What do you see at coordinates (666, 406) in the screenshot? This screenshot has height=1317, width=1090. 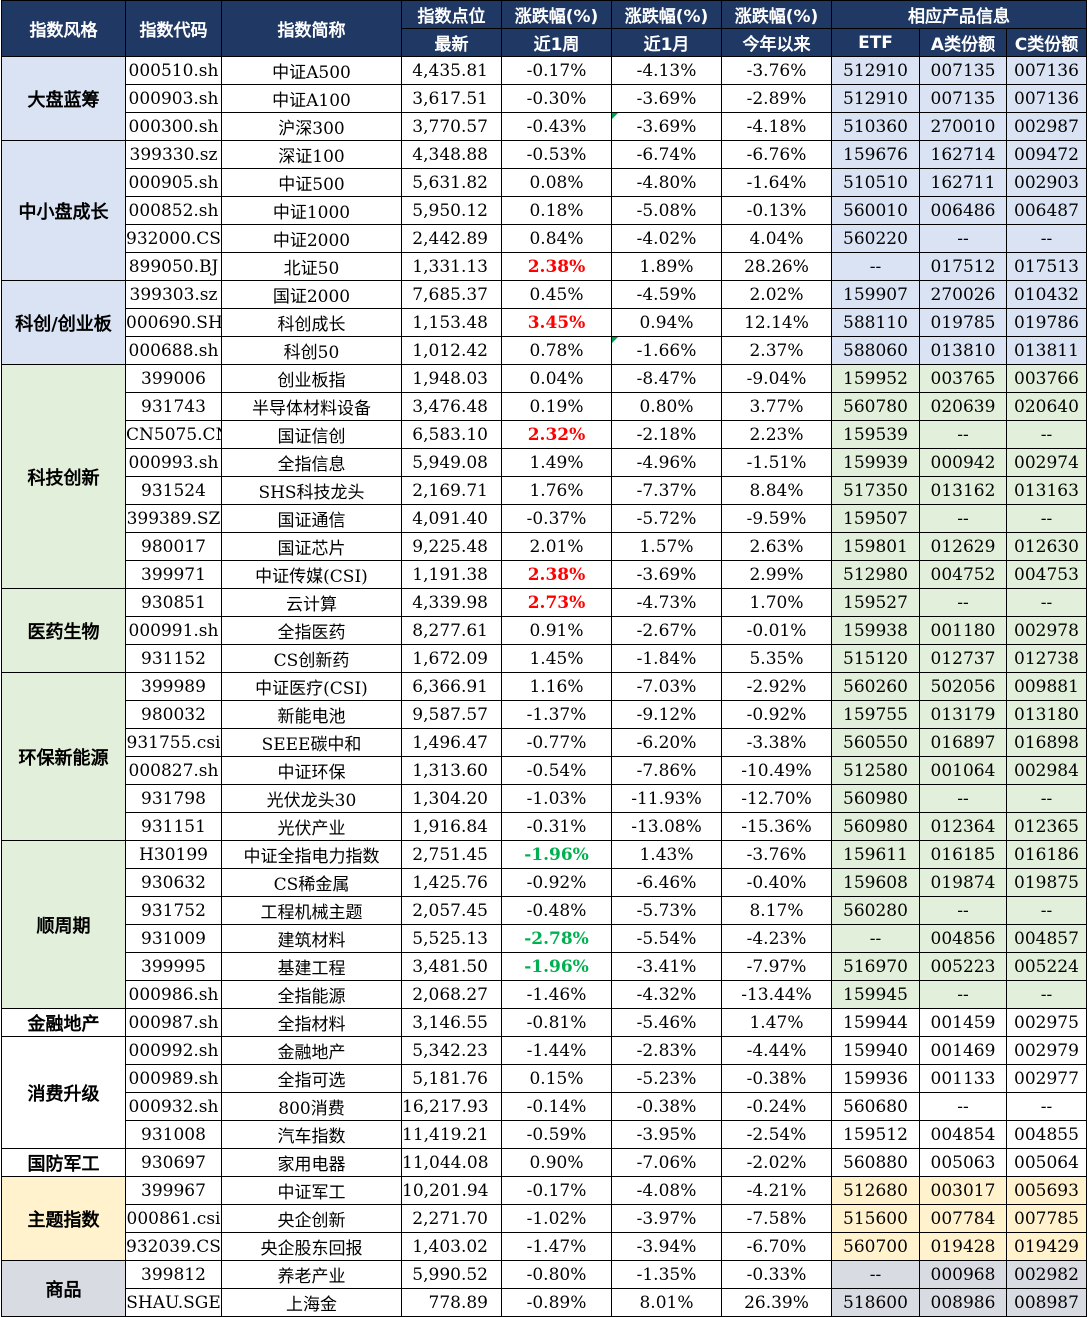 I see `month-cell: 0.80%` at bounding box center [666, 406].